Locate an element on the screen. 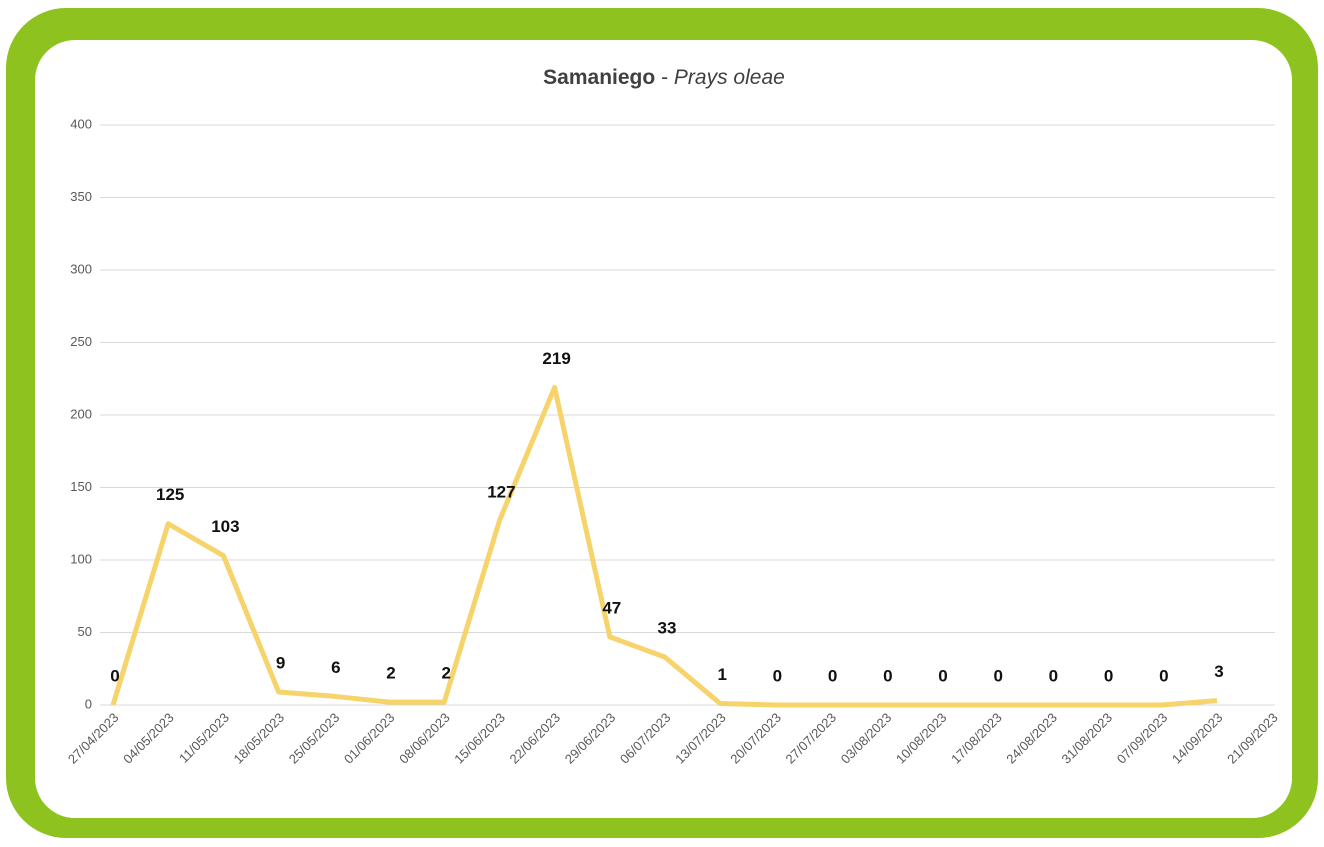 This screenshot has width=1324, height=847. data-label: 6 is located at coordinates (335, 667).